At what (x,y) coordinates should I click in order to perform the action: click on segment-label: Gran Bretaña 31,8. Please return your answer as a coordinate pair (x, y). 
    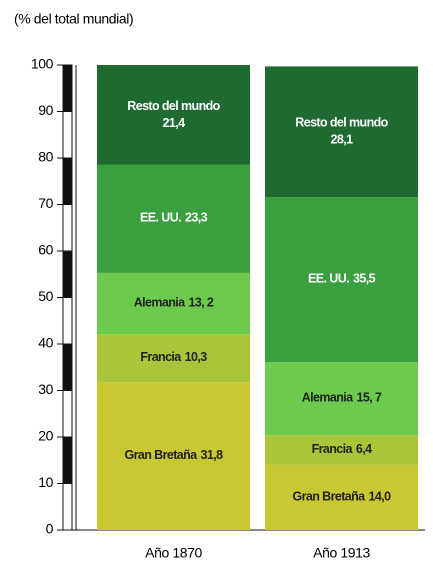
    Looking at the image, I should click on (174, 455).